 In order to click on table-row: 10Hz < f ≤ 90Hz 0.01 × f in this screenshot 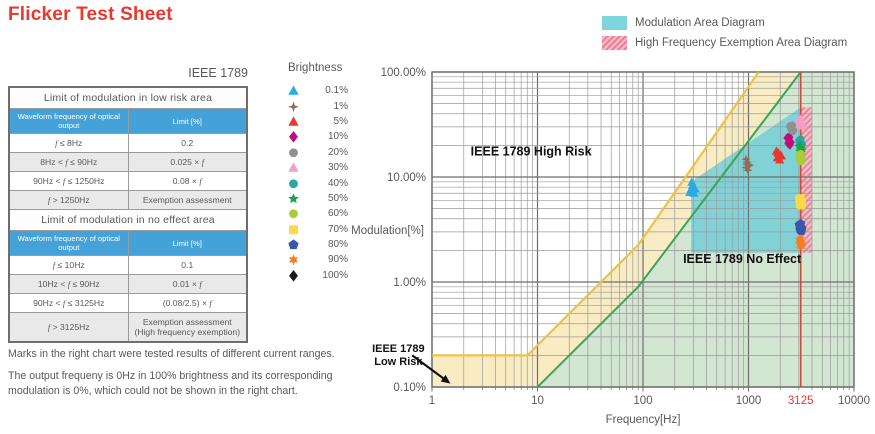, I will do `click(128, 284)`.